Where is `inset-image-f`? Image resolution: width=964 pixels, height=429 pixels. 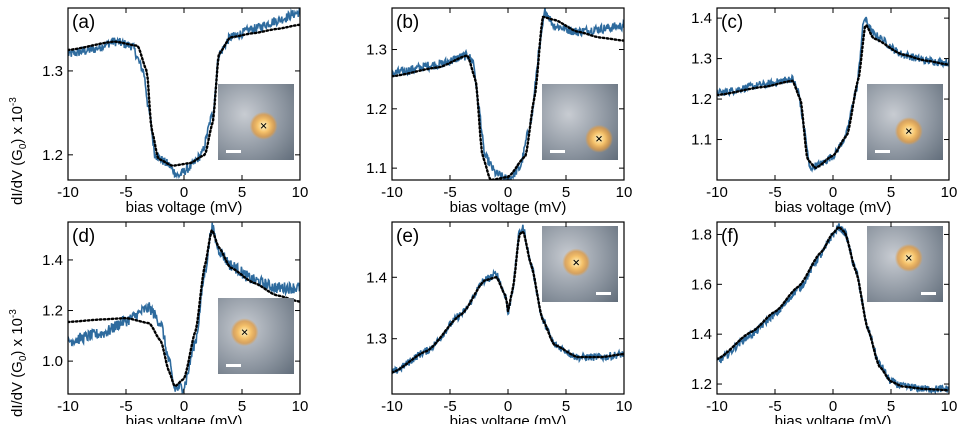
inset-image-f is located at coordinates (905, 264).